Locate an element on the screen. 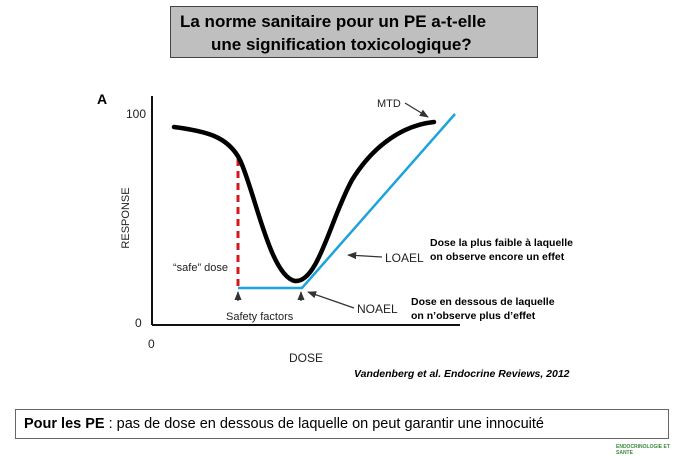  noael-label: NOAEL is located at coordinates (377, 309).